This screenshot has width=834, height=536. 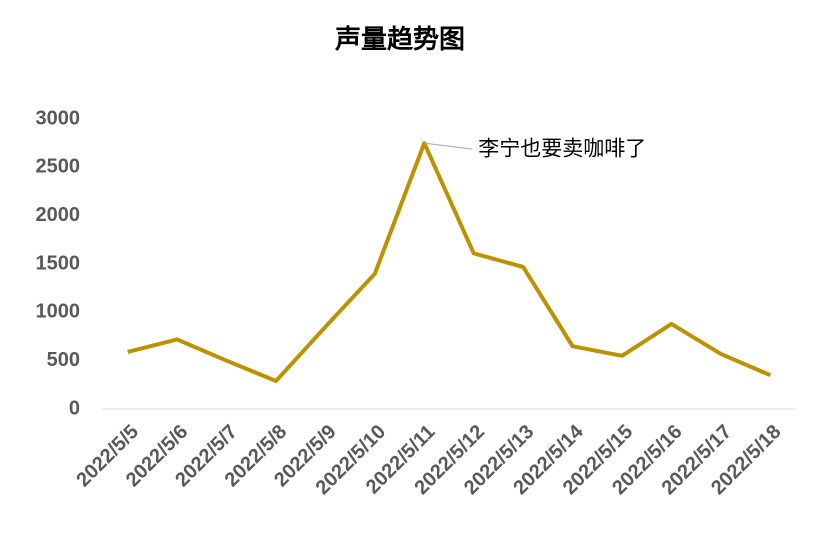 I want to click on annotation-leader, so click(x=448, y=146).